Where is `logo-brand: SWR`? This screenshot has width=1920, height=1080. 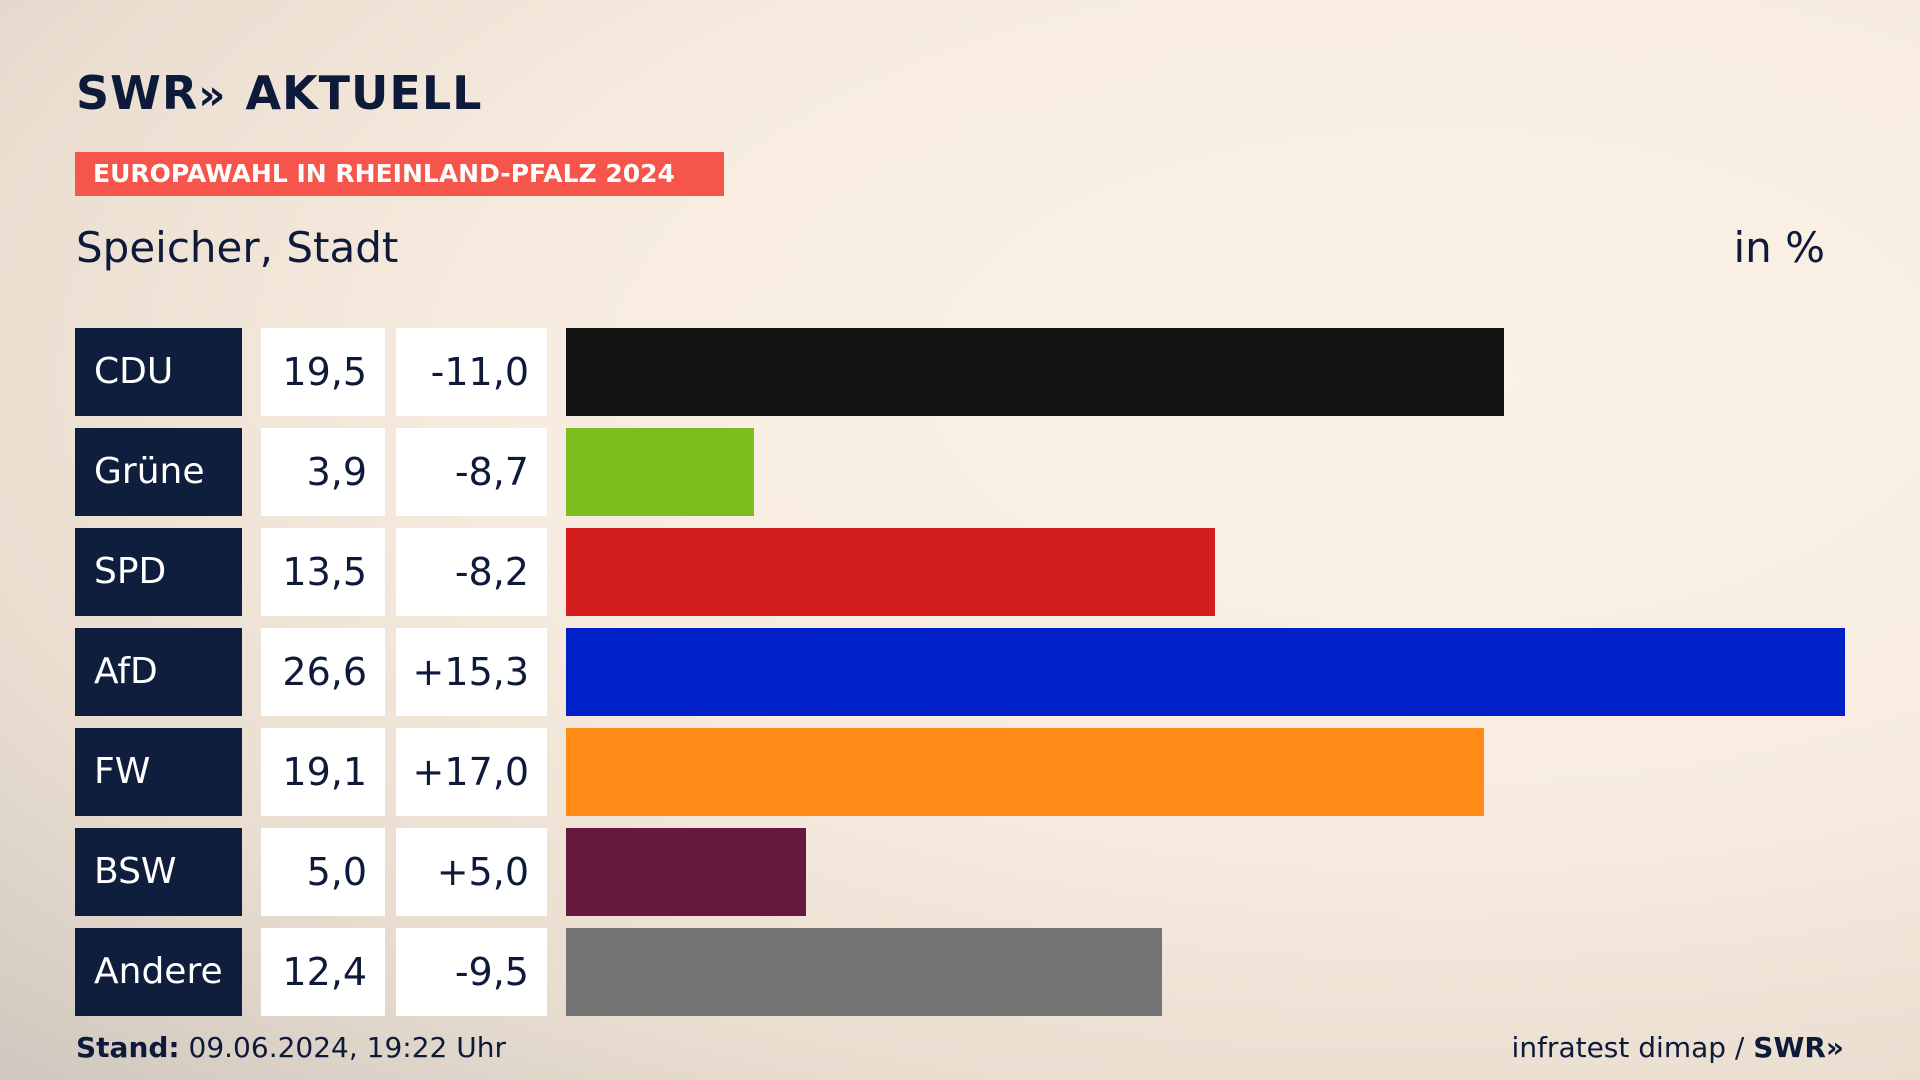 logo-brand: SWR is located at coordinates (137, 93).